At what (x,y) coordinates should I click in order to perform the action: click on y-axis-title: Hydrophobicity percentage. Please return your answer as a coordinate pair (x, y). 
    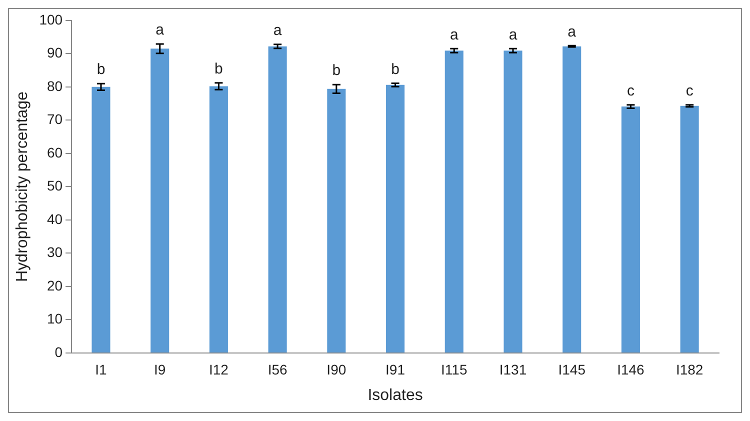
    Looking at the image, I should click on (23, 186).